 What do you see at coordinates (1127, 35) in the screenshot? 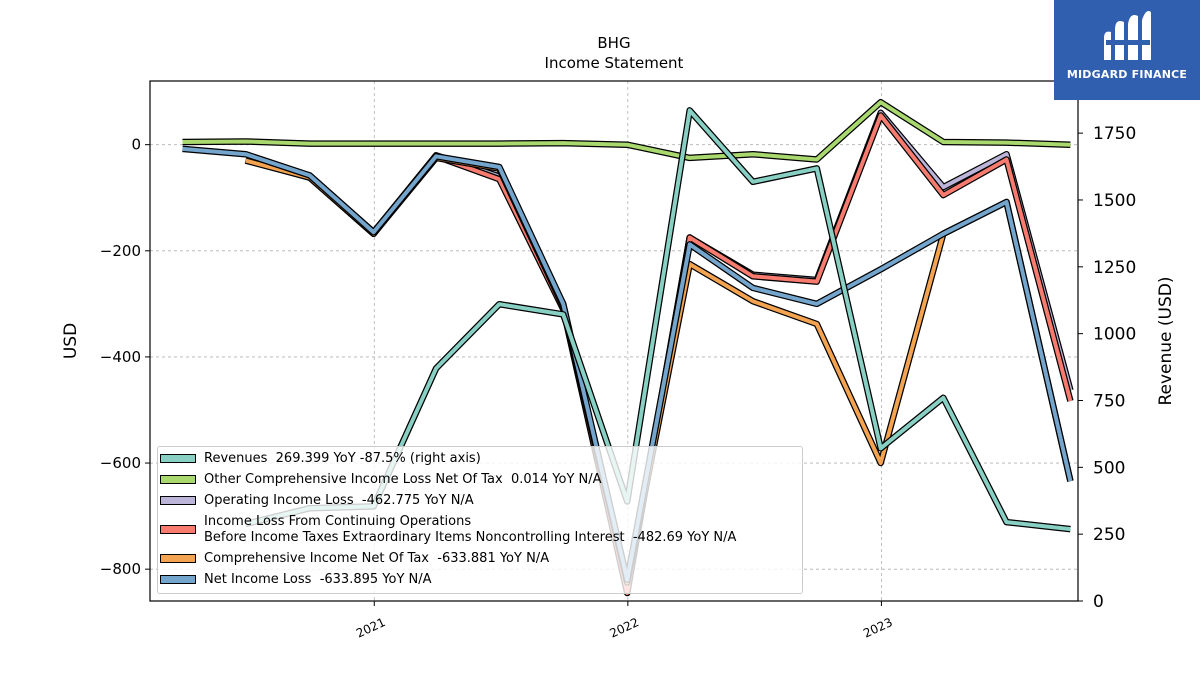
I see `logo-mark-icon` at bounding box center [1127, 35].